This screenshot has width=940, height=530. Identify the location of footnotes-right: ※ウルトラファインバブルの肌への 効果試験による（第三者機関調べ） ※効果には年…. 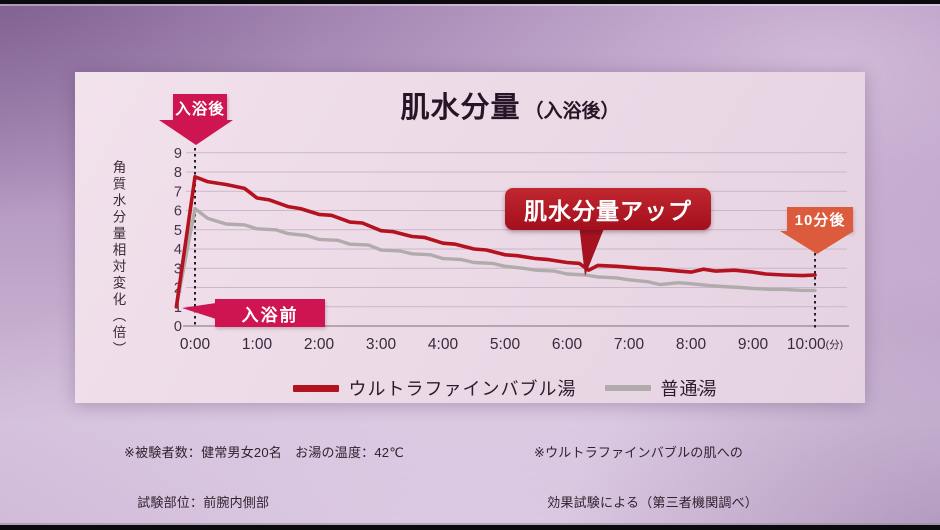
(709, 471).